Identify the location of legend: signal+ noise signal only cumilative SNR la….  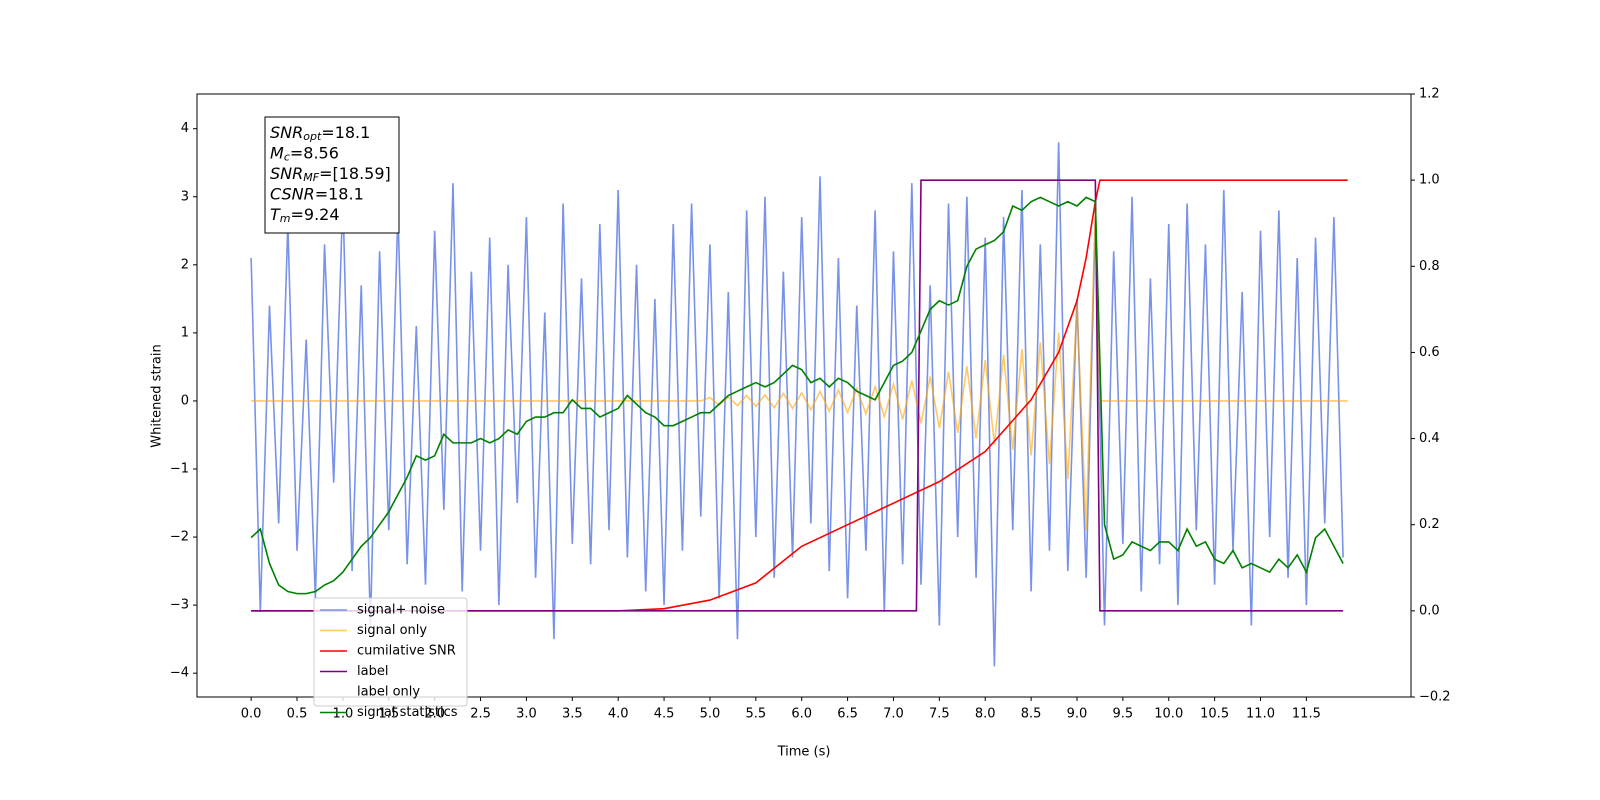
(390, 658).